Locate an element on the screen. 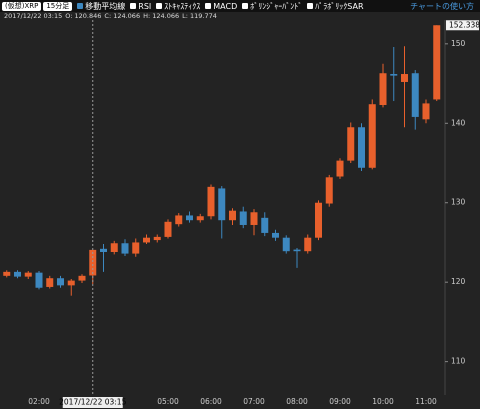 This screenshot has height=409, width=480. y-tick-label: 110 is located at coordinates (458, 361).